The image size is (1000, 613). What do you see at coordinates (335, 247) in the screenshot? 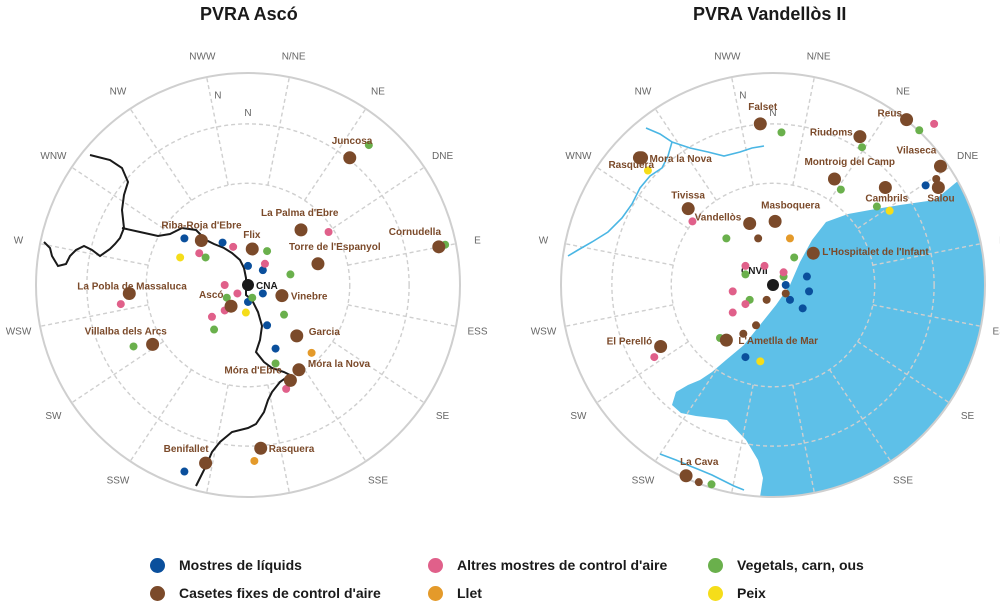
I see `town-label-torre-de-l-espanyol: Torre de l'Espanyol` at bounding box center [335, 247].